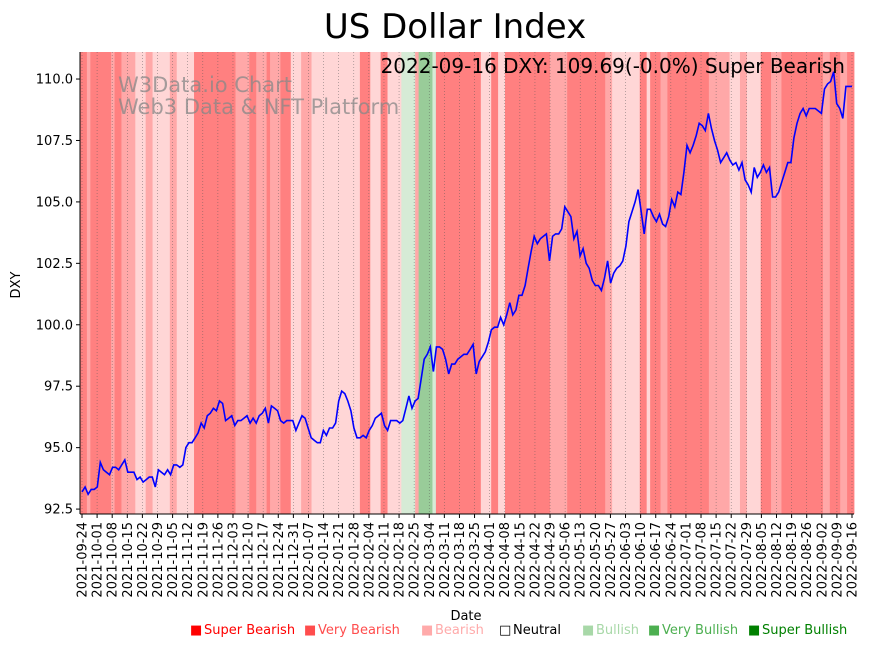  What do you see at coordinates (520, 560) in the screenshot?
I see `x-tick-label: 2022-04-15` at bounding box center [520, 560].